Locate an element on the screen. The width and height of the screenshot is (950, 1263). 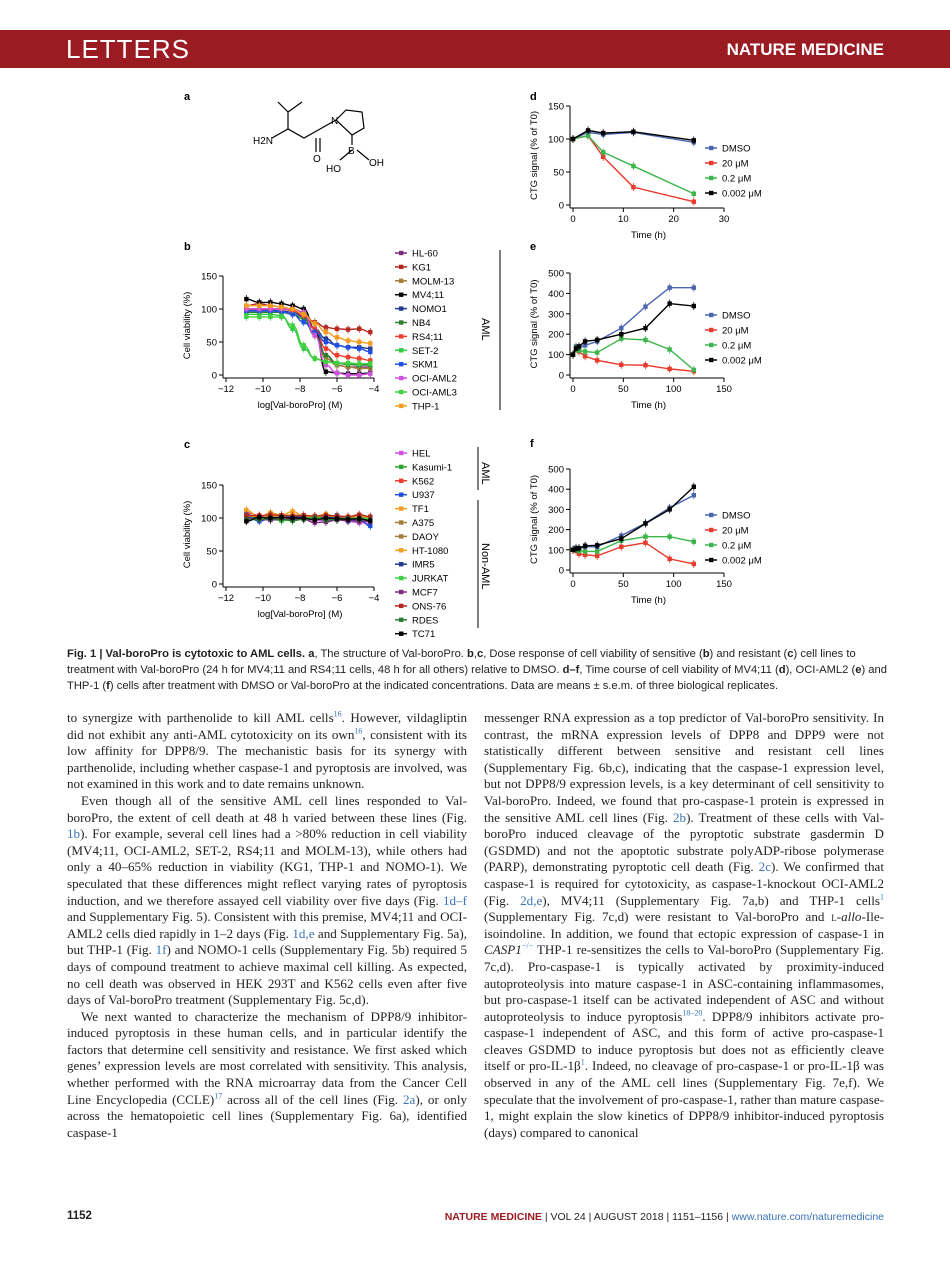
panel-label-e: e is located at coordinates (533, 247).